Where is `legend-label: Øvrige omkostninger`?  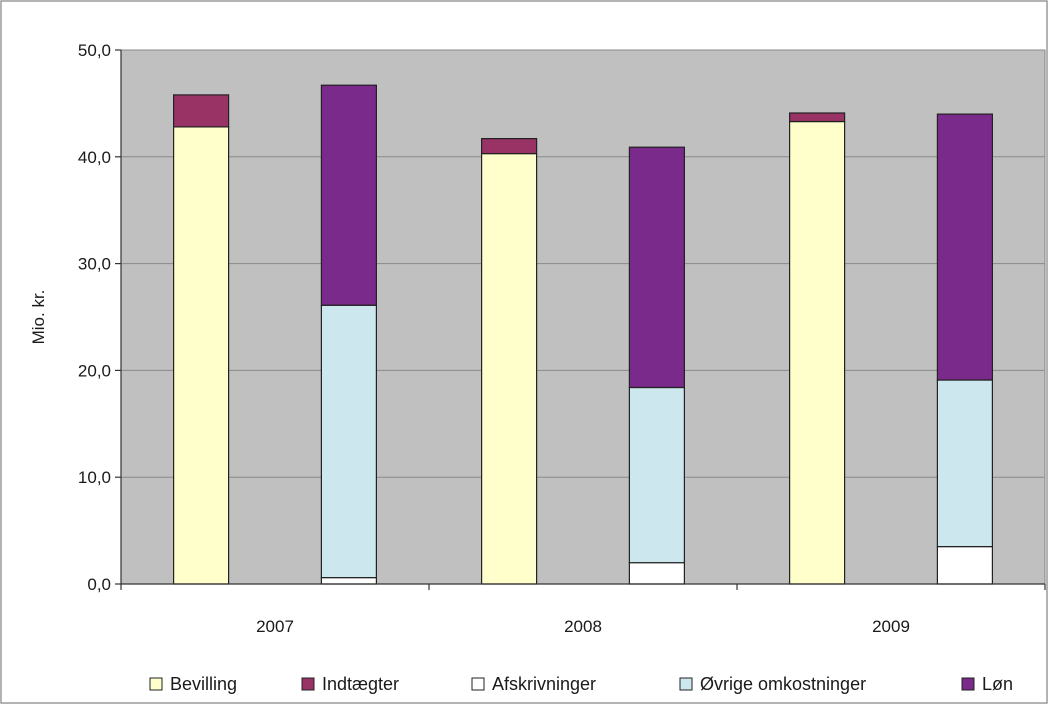
legend-label: Øvrige omkostninger is located at coordinates (783, 684).